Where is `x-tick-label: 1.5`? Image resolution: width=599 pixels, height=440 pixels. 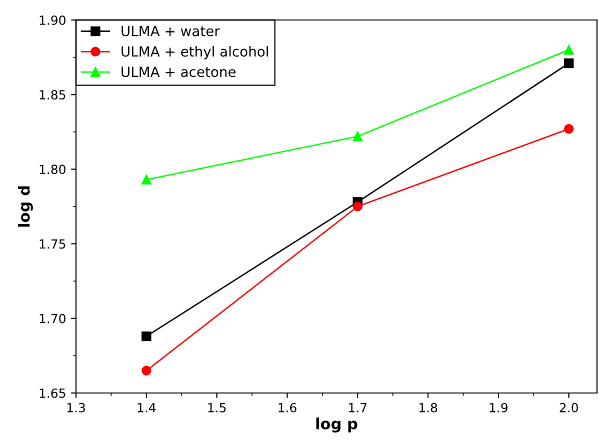
x-tick-label: 1.5 is located at coordinates (217, 407).